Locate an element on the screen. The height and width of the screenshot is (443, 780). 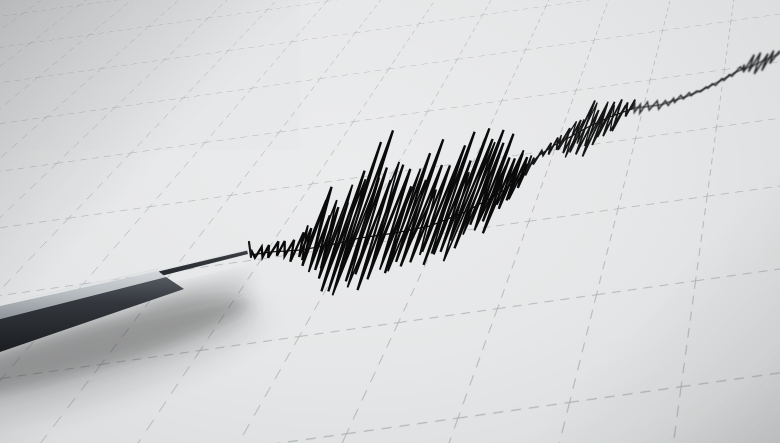
arm-top-face is located at coordinates (83, 295).